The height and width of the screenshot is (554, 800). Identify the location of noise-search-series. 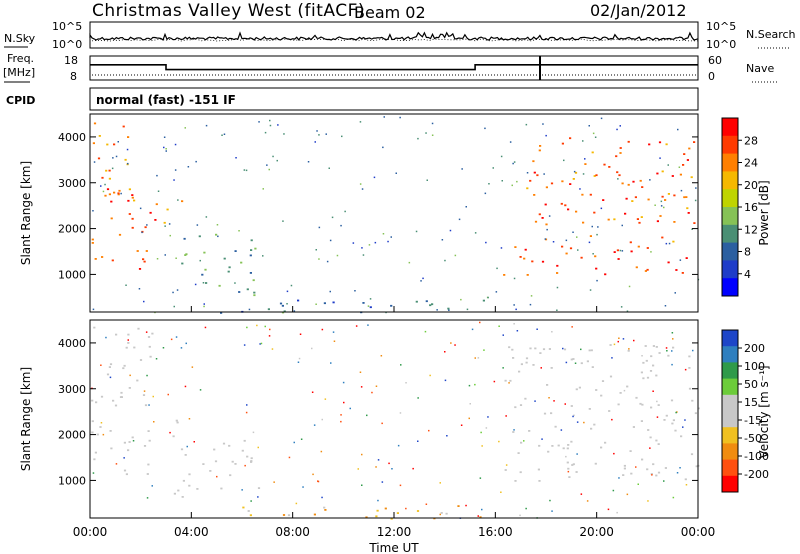
(393, 40).